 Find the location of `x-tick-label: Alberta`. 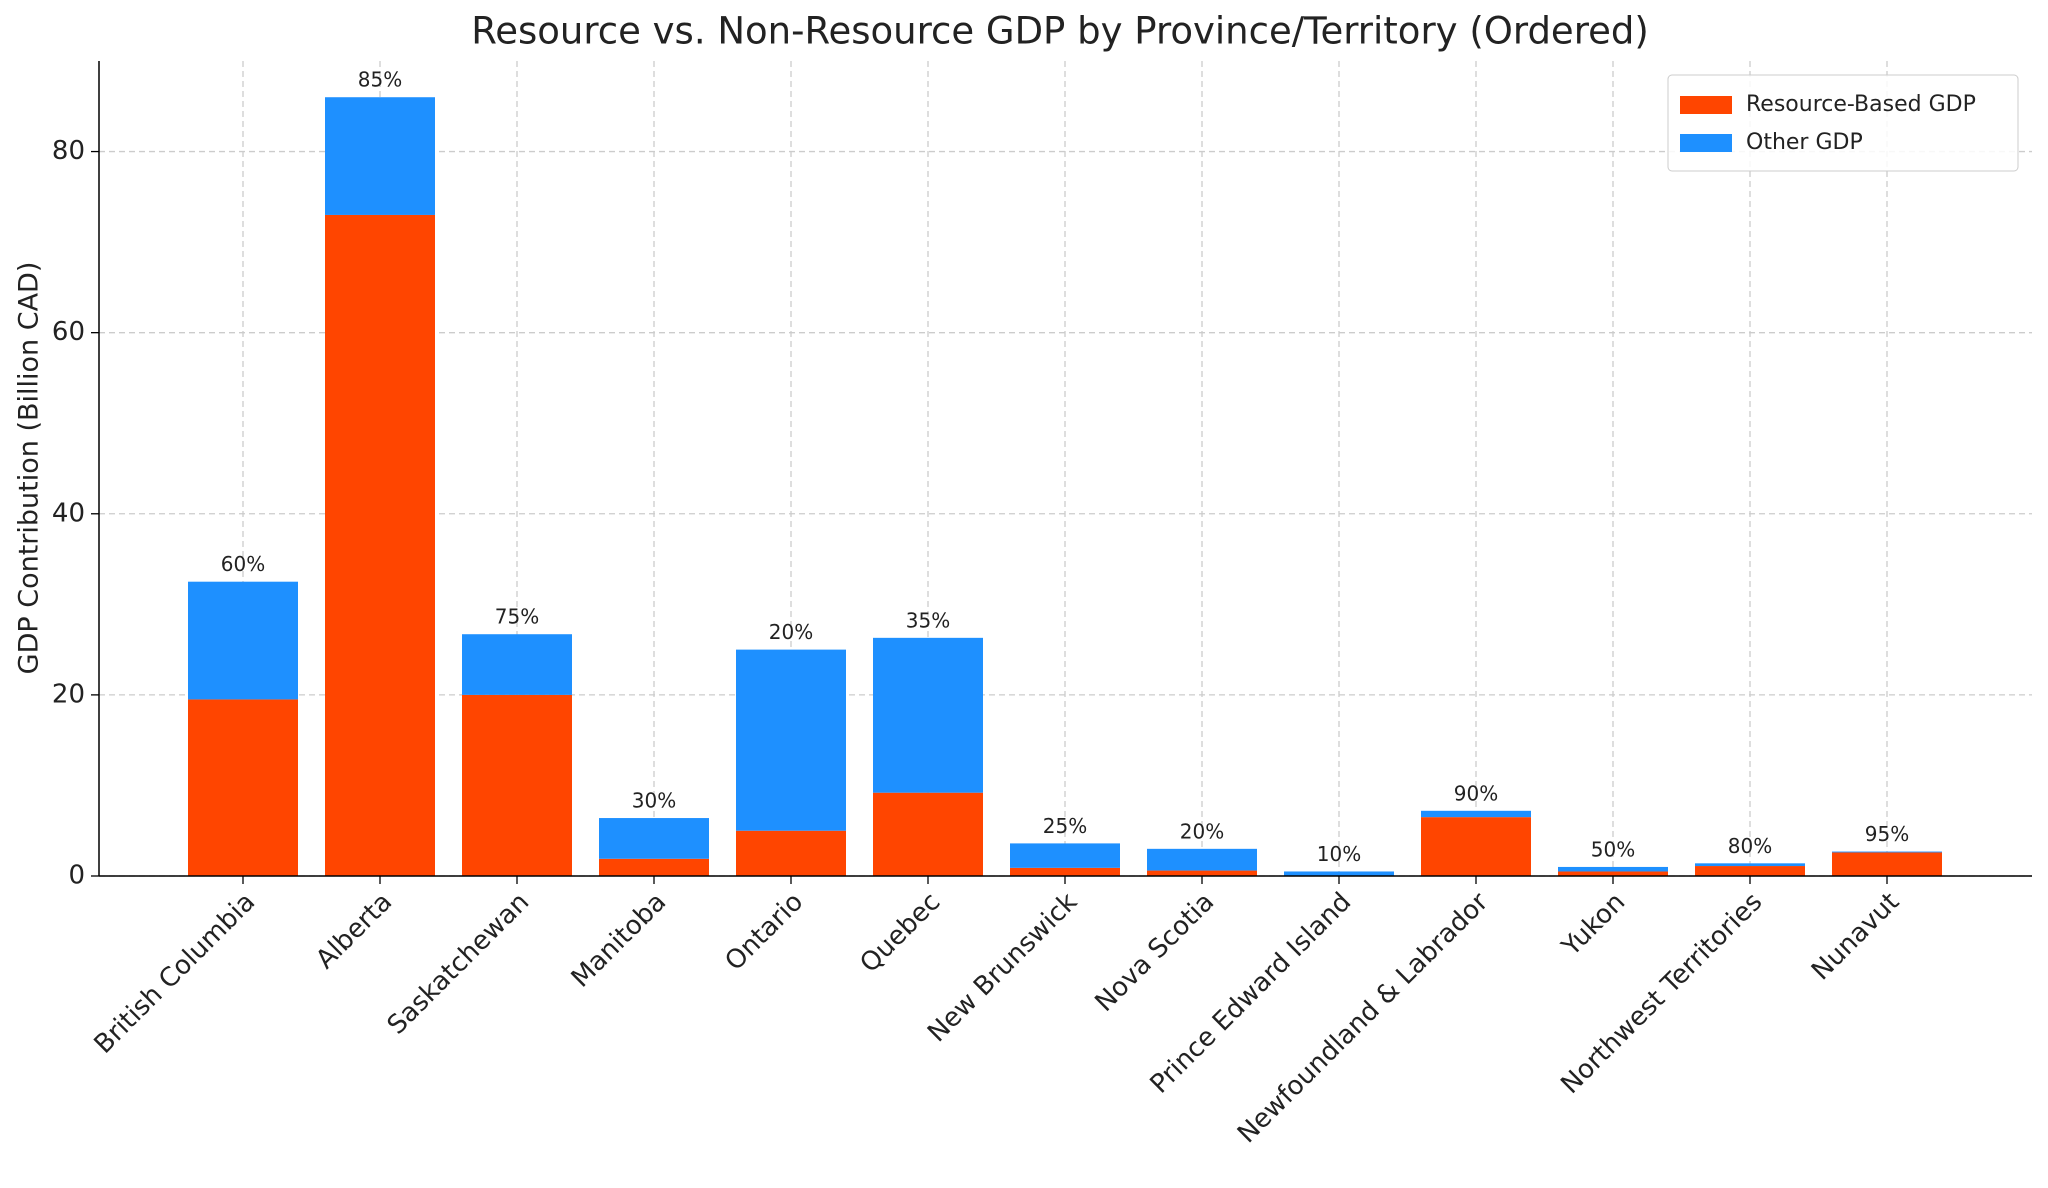

x-tick-label: Alberta is located at coordinates (354, 931).